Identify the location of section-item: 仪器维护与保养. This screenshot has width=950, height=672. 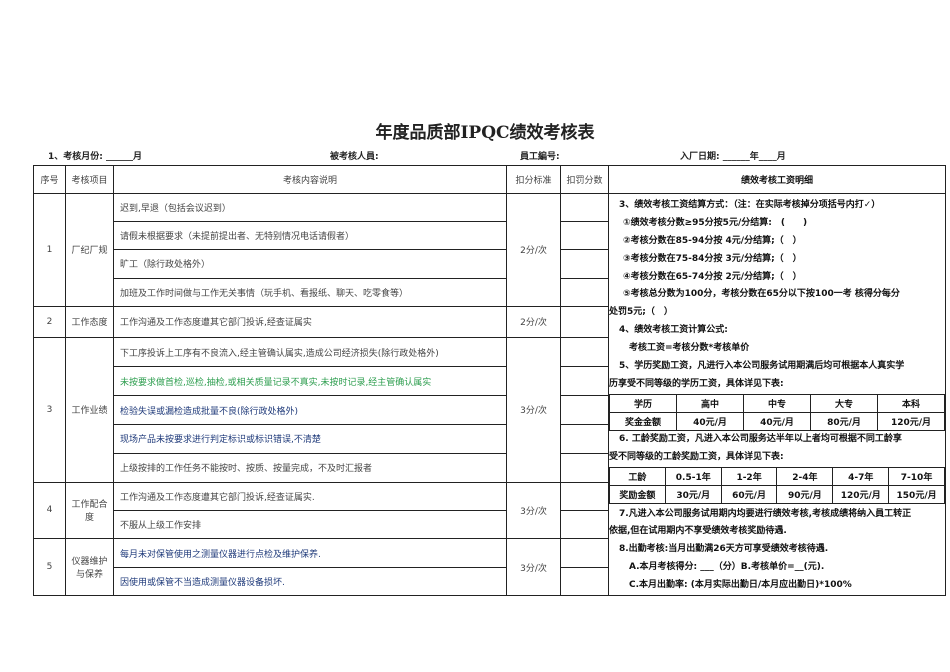
(89, 567).